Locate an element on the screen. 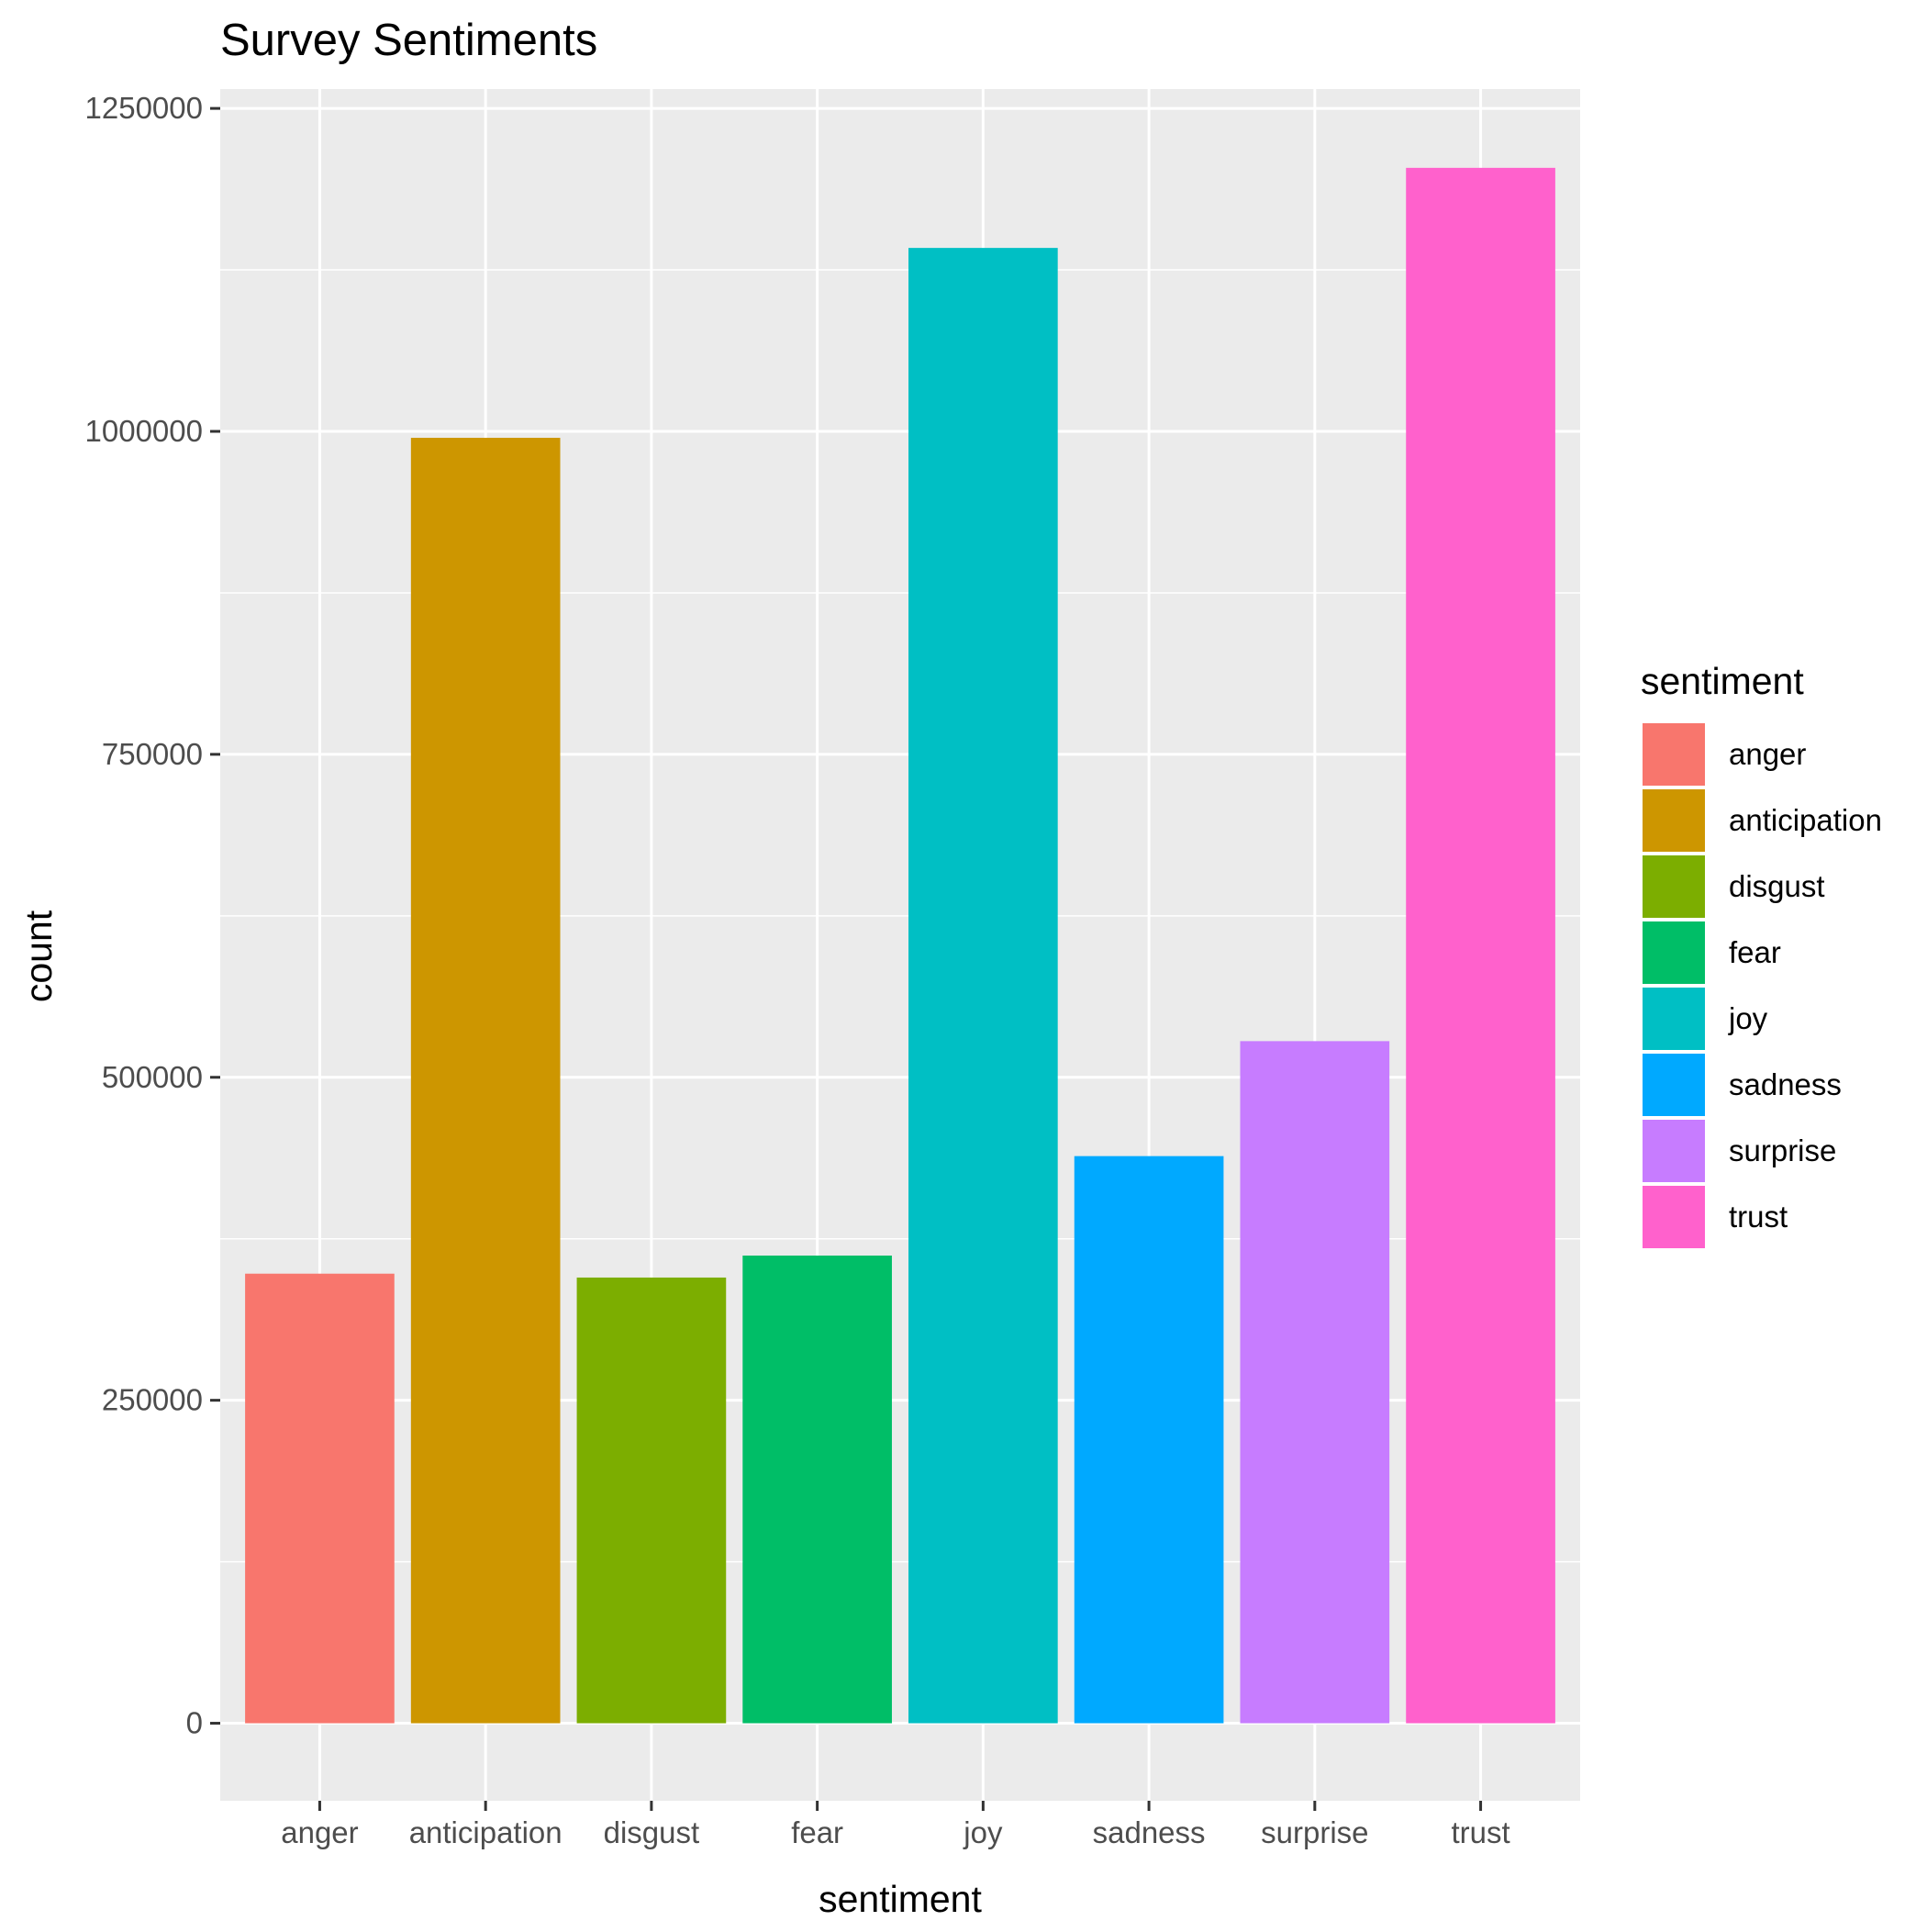 The height and width of the screenshot is (1932, 1927). x-tick-label: disgust is located at coordinates (652, 1832).